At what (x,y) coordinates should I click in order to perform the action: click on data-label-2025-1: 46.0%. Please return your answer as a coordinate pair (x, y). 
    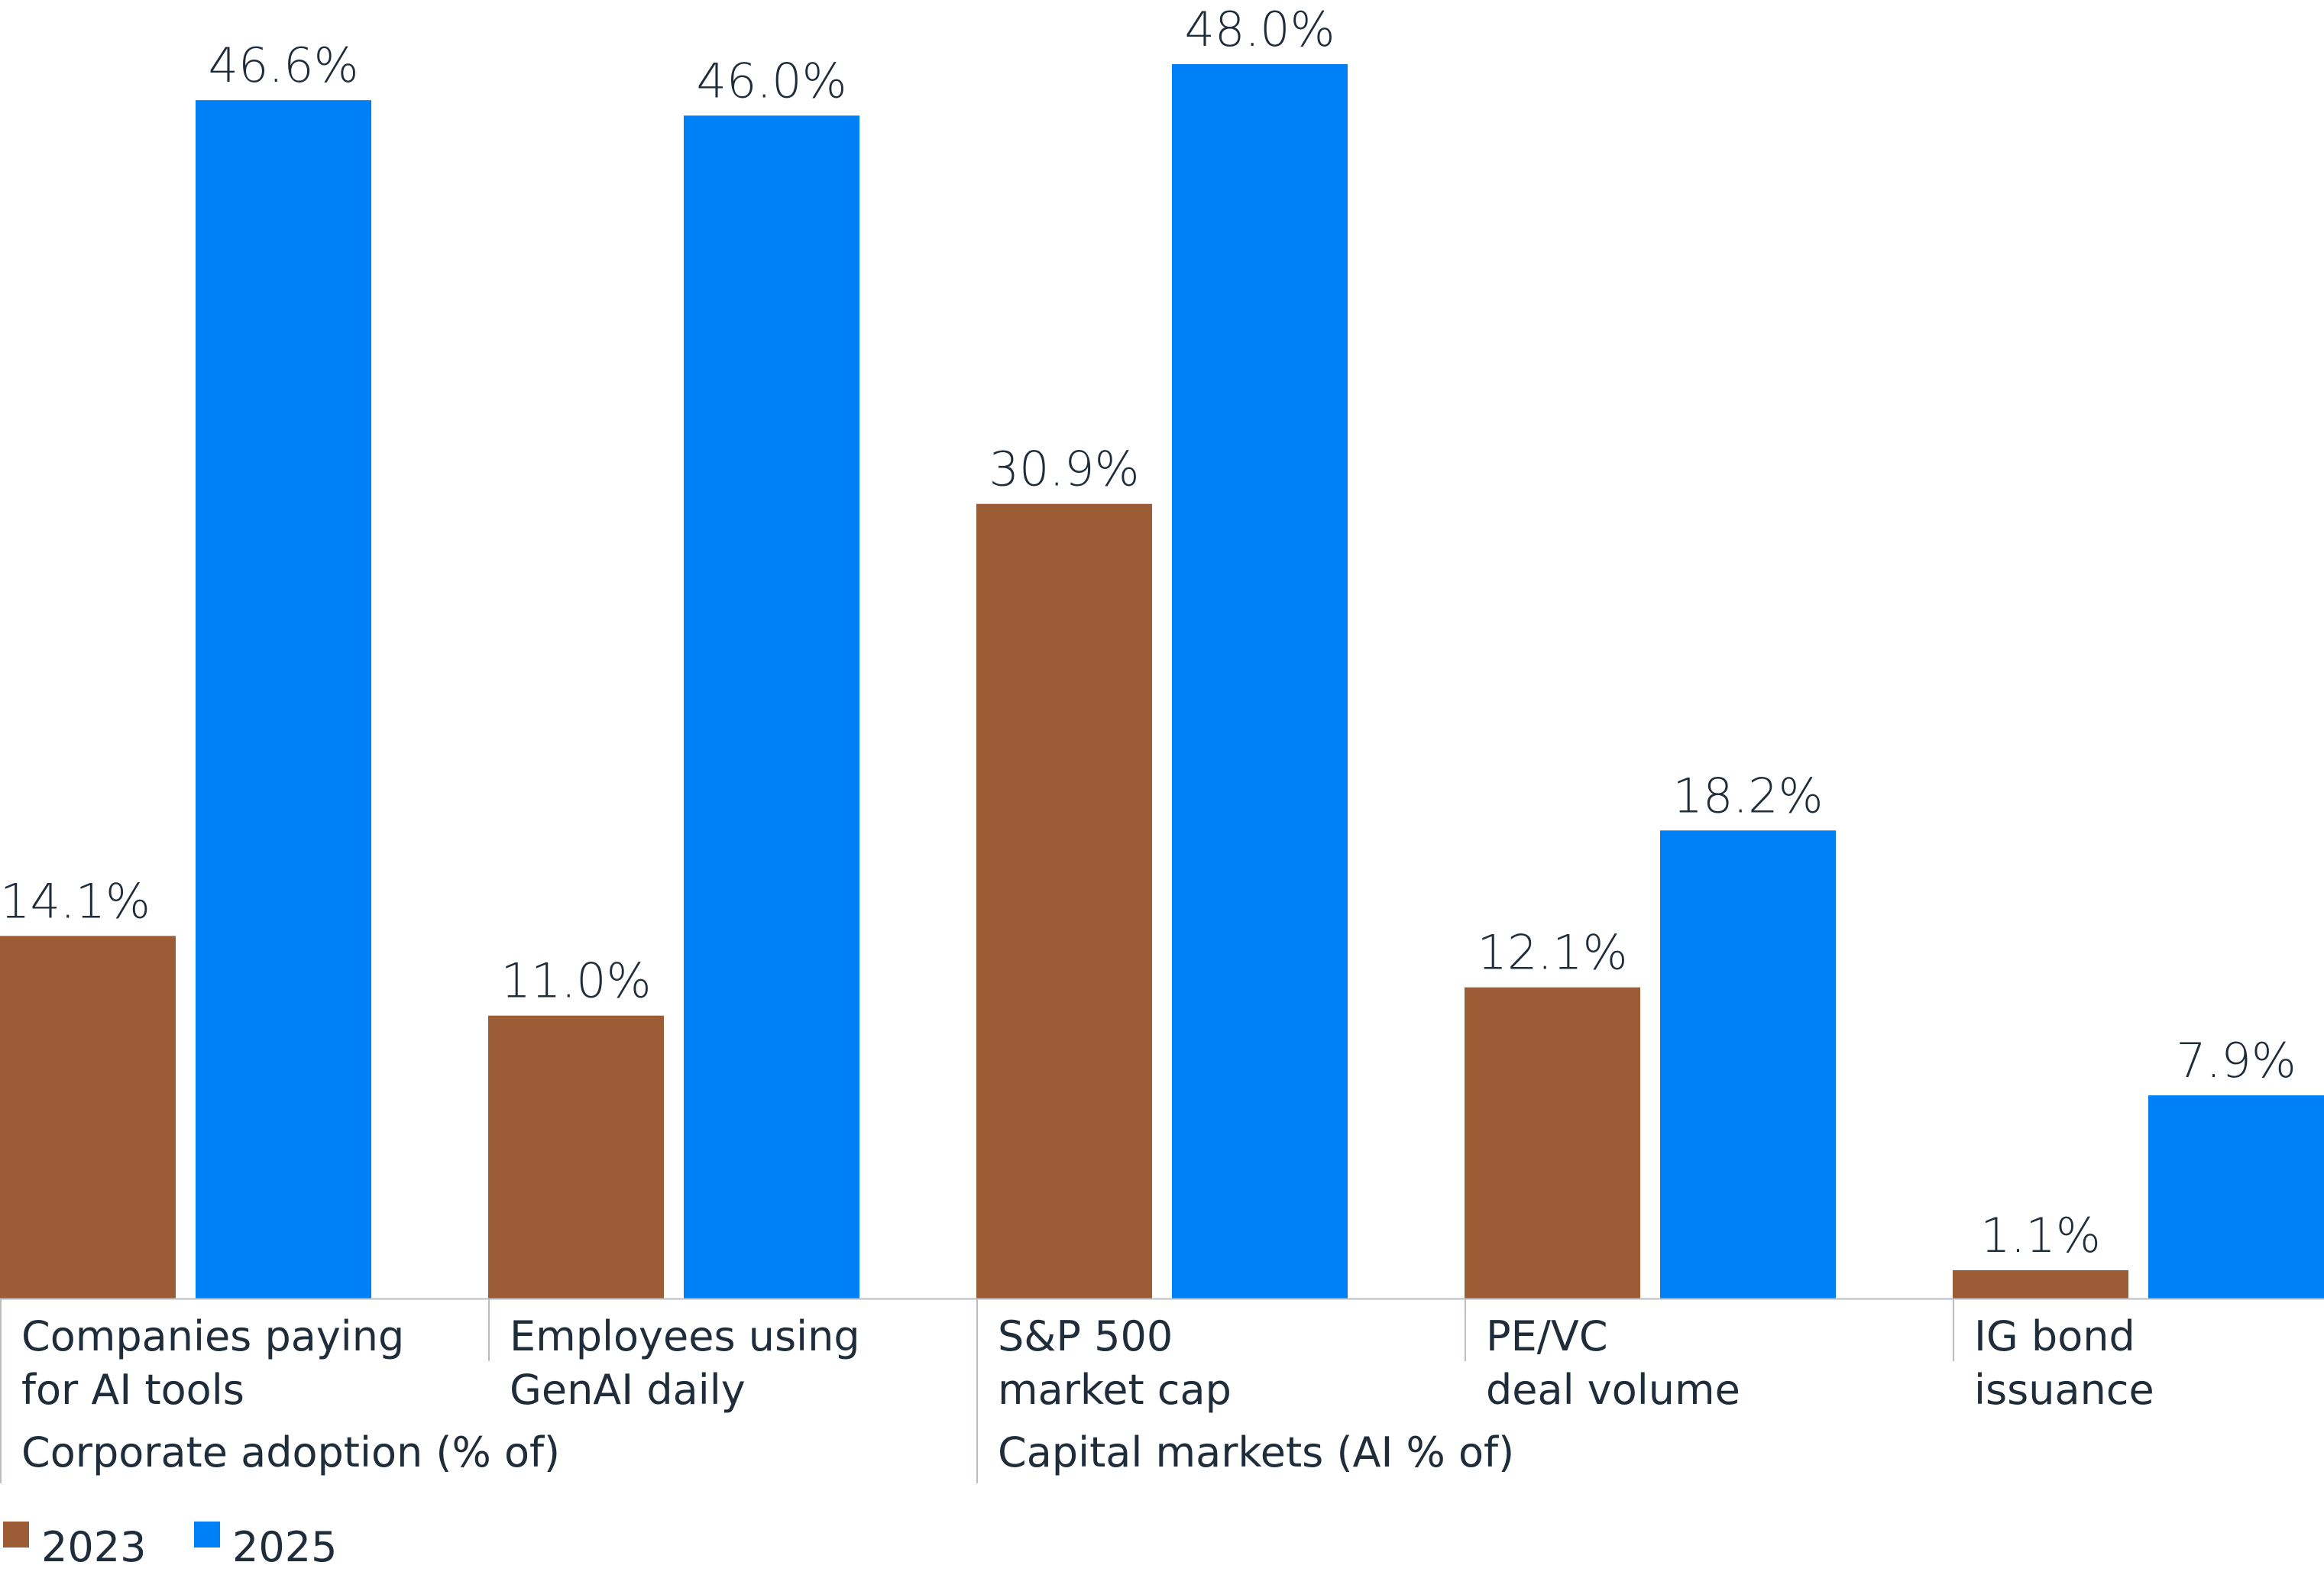
    Looking at the image, I should click on (772, 81).